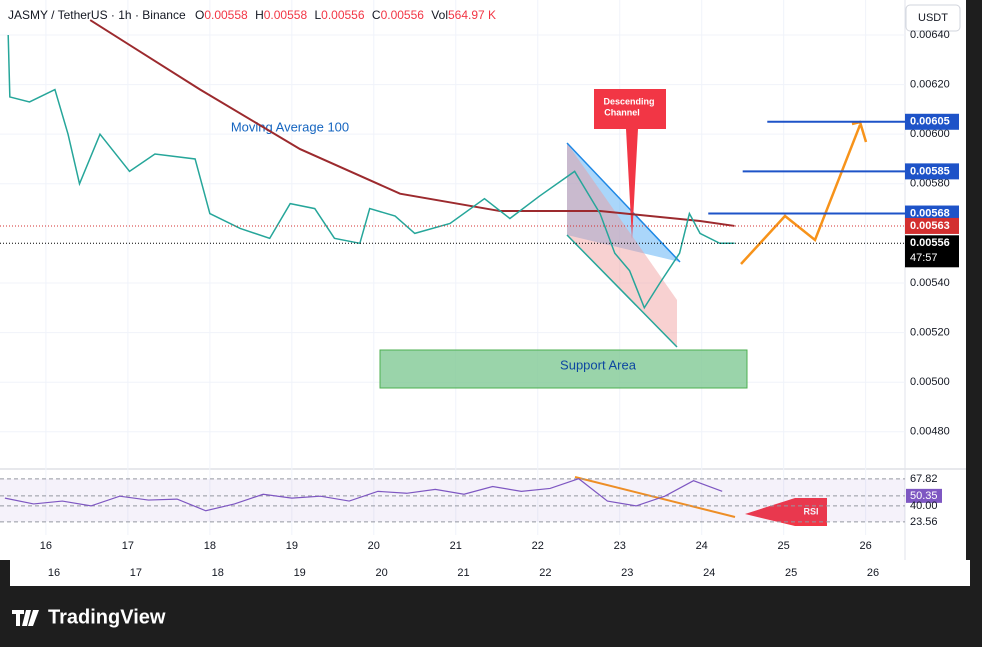  I want to click on rsi-band, so click(452, 500).